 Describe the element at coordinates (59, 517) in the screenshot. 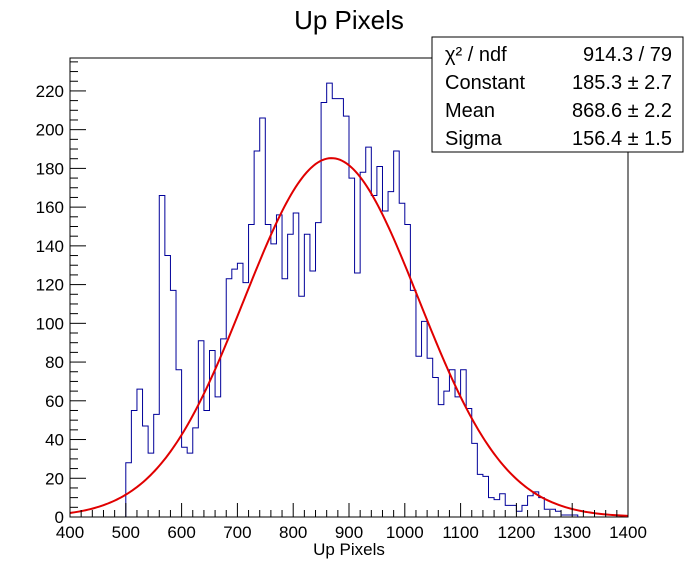

I see `y-tick-label: 0` at that location.